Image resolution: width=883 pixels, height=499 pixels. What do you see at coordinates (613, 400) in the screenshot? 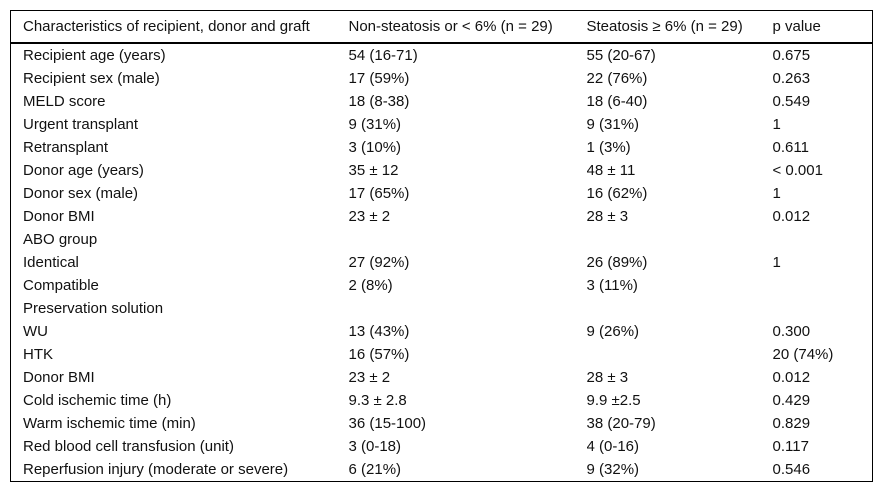
I see `cell-steatosis: 9.9 ±2.5` at bounding box center [613, 400].